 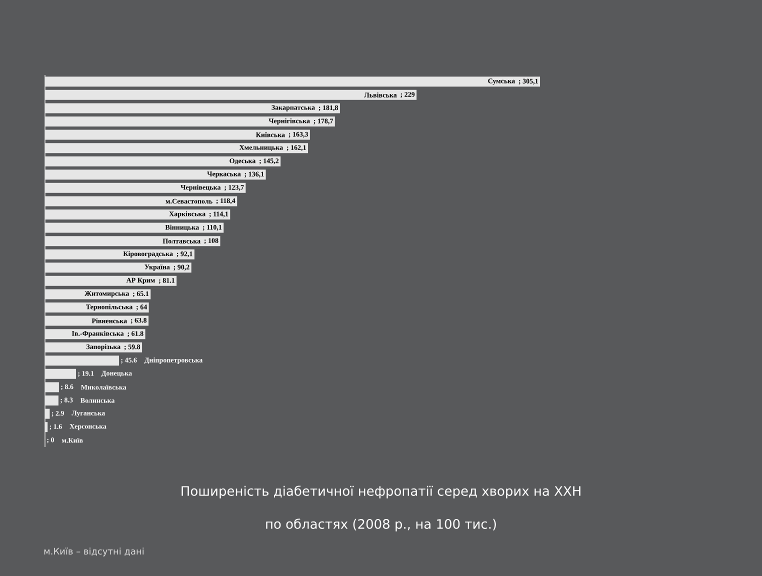 I want to click on text: по областях (2008 р., на 100 тис.), so click(x=381, y=525).